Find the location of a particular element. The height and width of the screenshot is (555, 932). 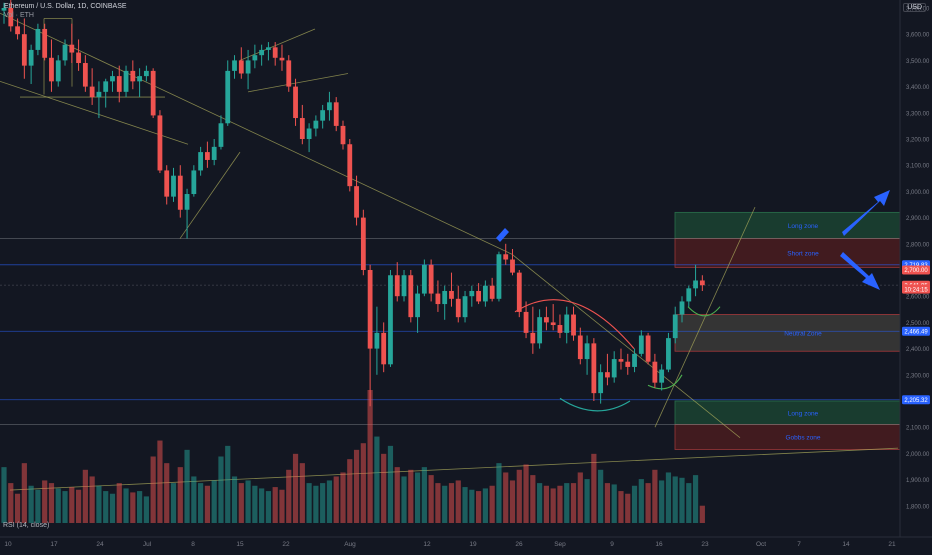

price-tick-label: 3,400.00 is located at coordinates (918, 88).